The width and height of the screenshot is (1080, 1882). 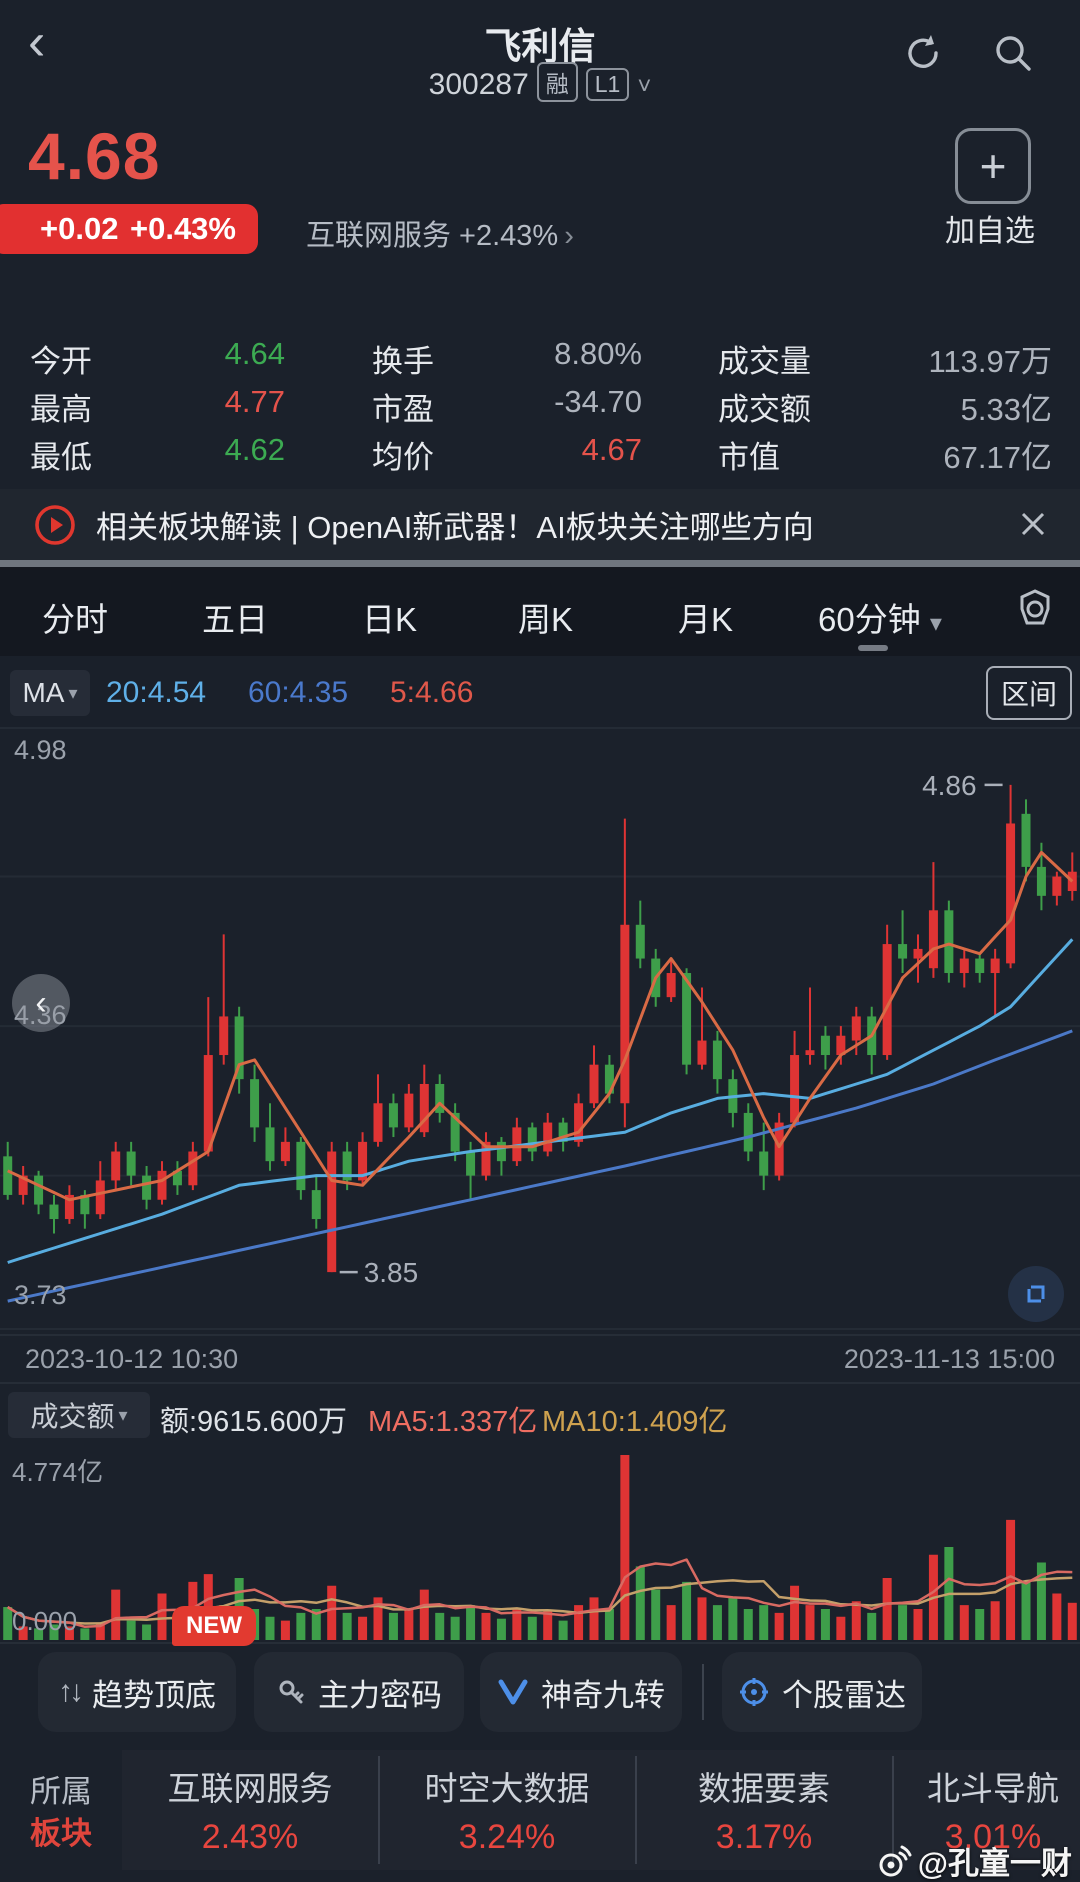 I want to click on margin-badge: 融, so click(x=557, y=82).